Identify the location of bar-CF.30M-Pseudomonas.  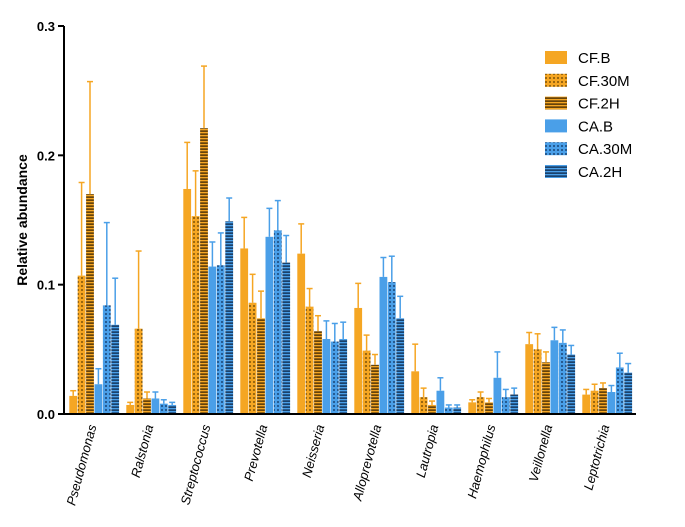
(81, 344).